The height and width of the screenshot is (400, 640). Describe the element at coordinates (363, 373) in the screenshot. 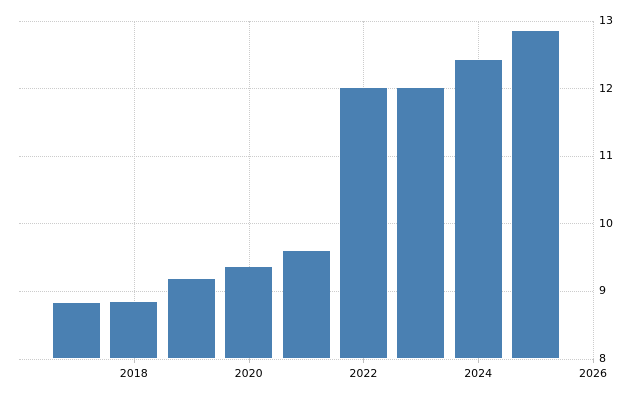

I see `x-axis-label: 2022` at that location.